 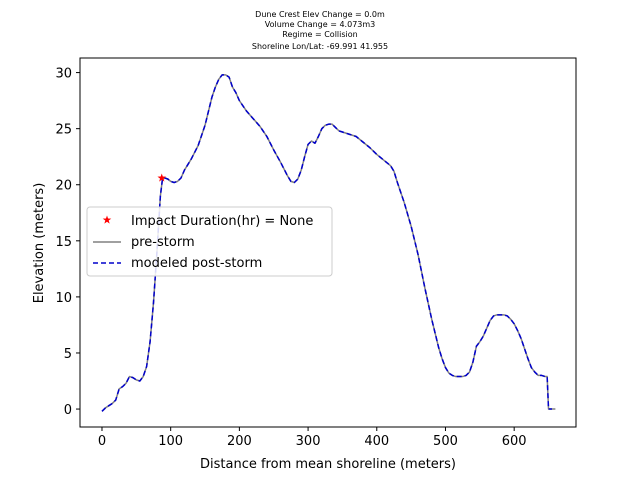 What do you see at coordinates (308, 441) in the screenshot?
I see `x-tick-label: 300` at bounding box center [308, 441].